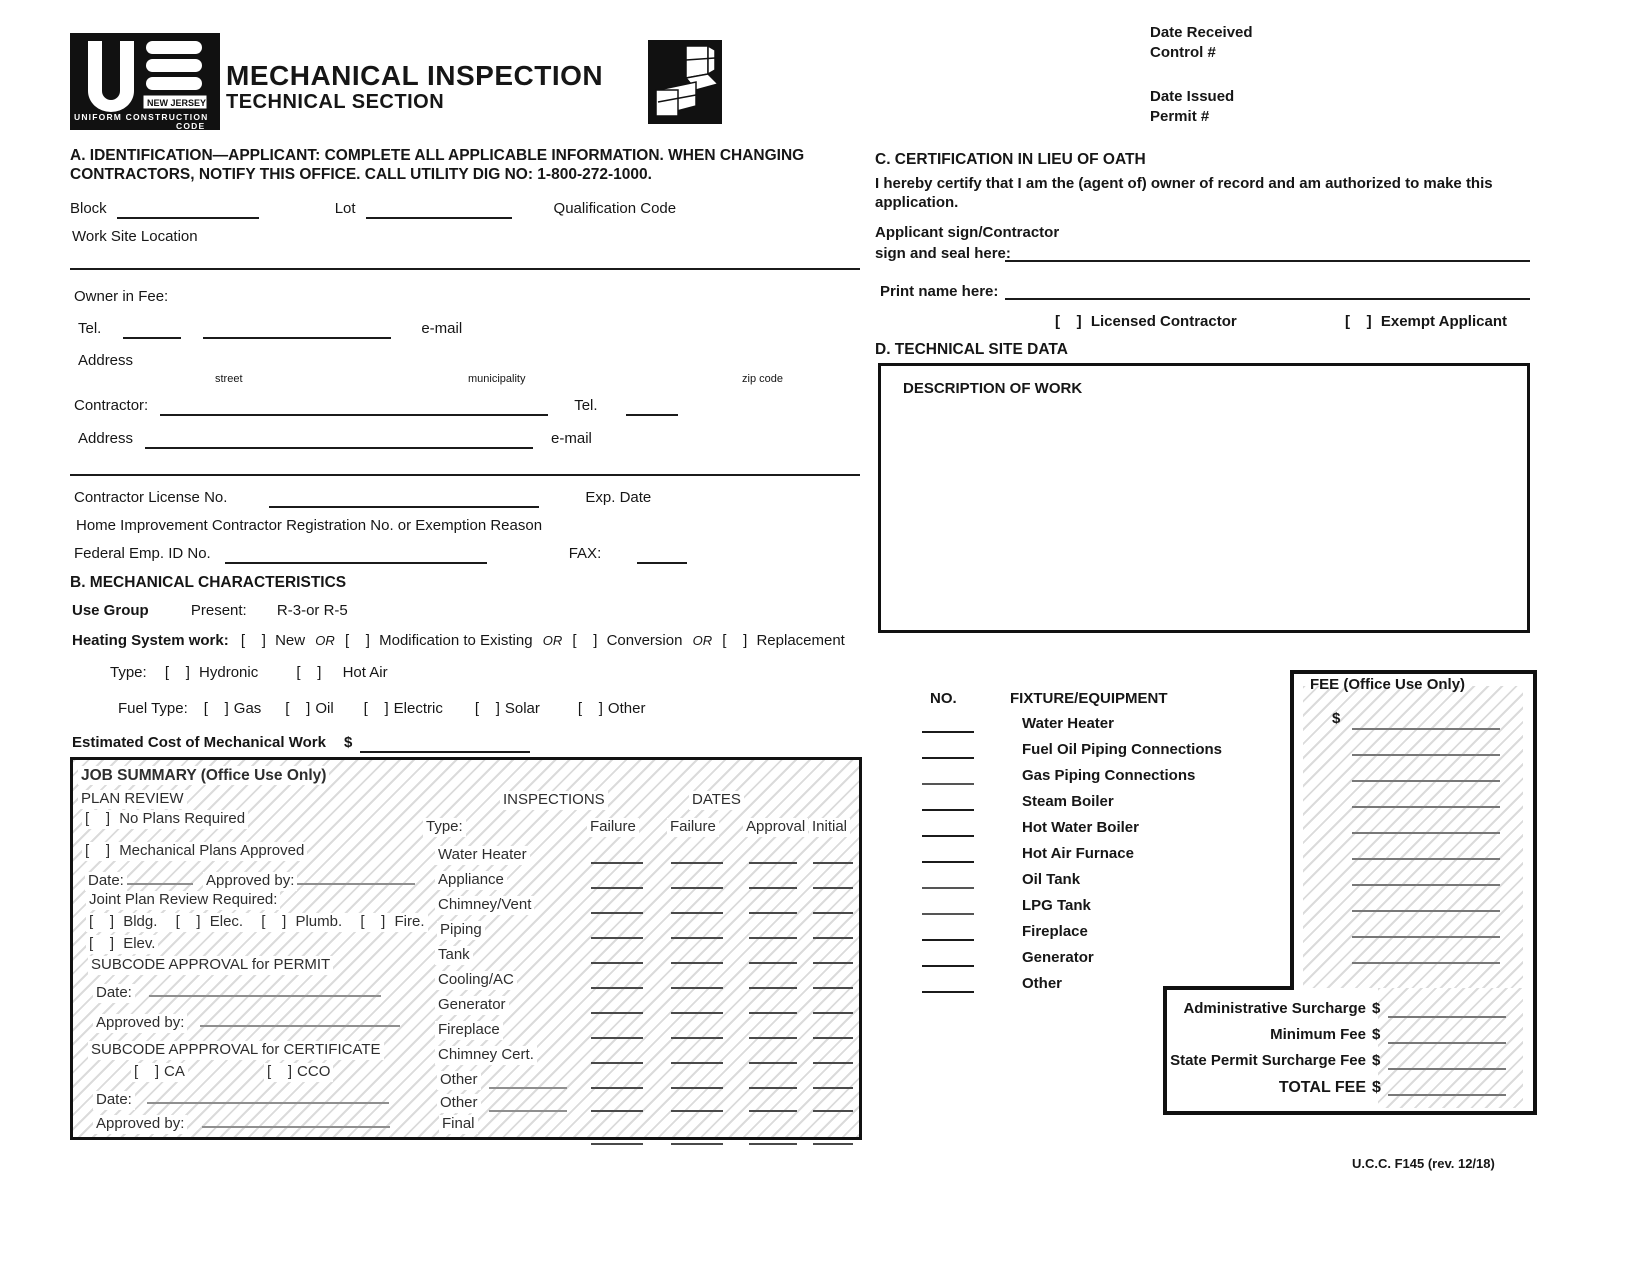 The image size is (1650, 1275). I want to click on checkbox-licensed-contractor, so click(1068, 322).